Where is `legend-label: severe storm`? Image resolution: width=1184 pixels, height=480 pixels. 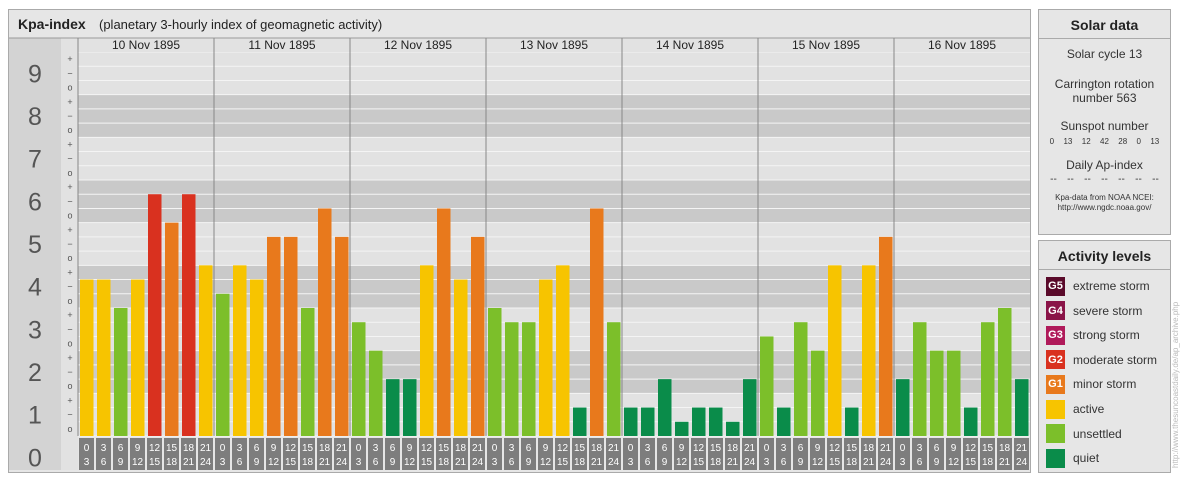 legend-label: severe storm is located at coordinates (1108, 310).